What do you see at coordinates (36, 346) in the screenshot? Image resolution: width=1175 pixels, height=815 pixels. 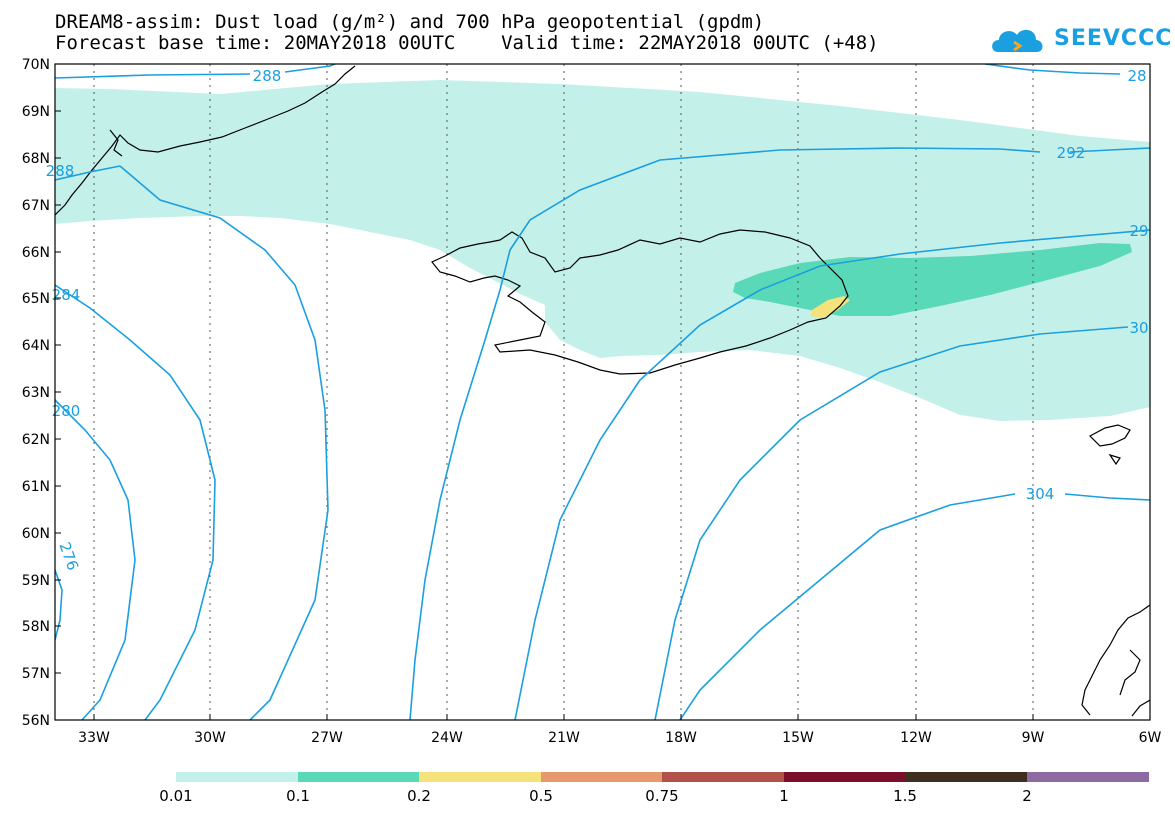 I see `lat-label: 64N` at bounding box center [36, 346].